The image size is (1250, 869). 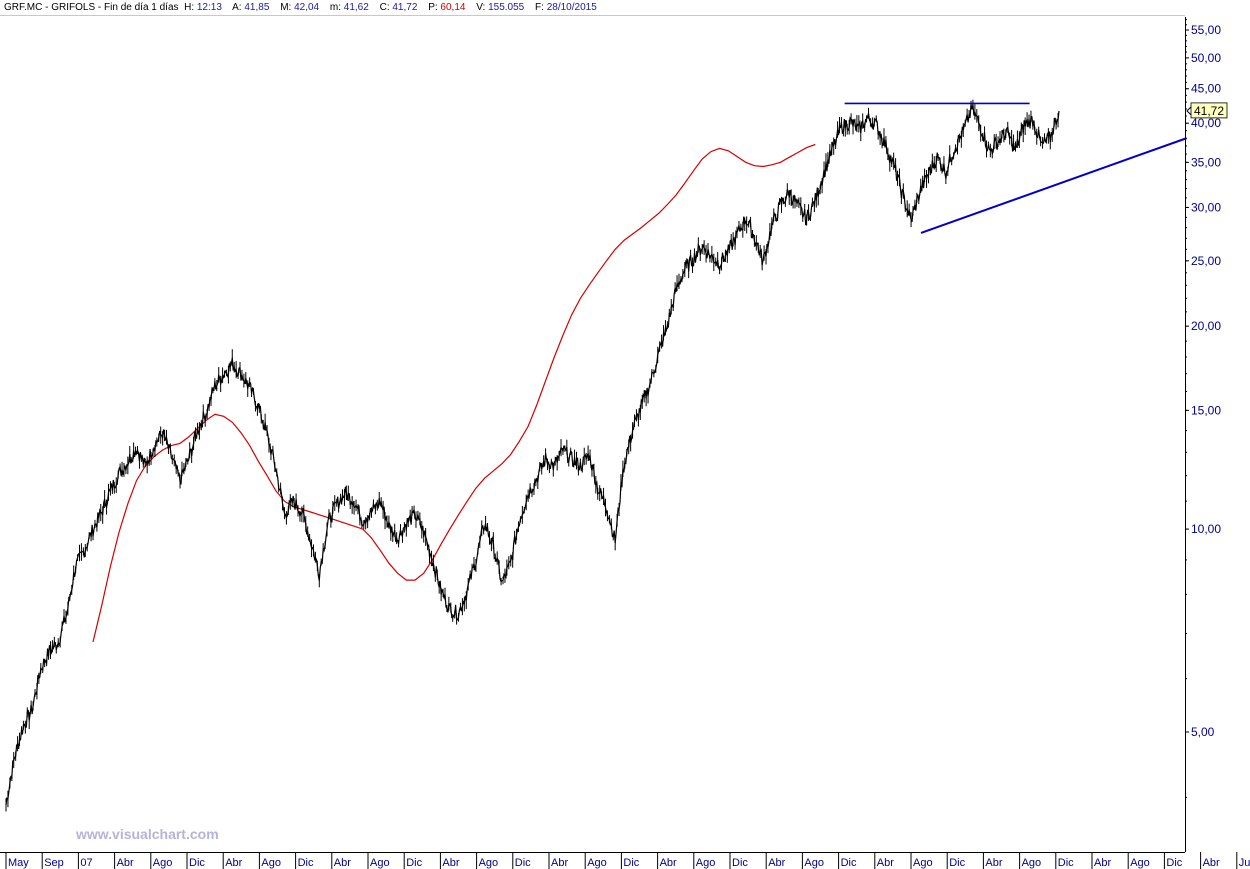 What do you see at coordinates (571, 7) in the screenshot?
I see `field-value: 28/10/2015` at bounding box center [571, 7].